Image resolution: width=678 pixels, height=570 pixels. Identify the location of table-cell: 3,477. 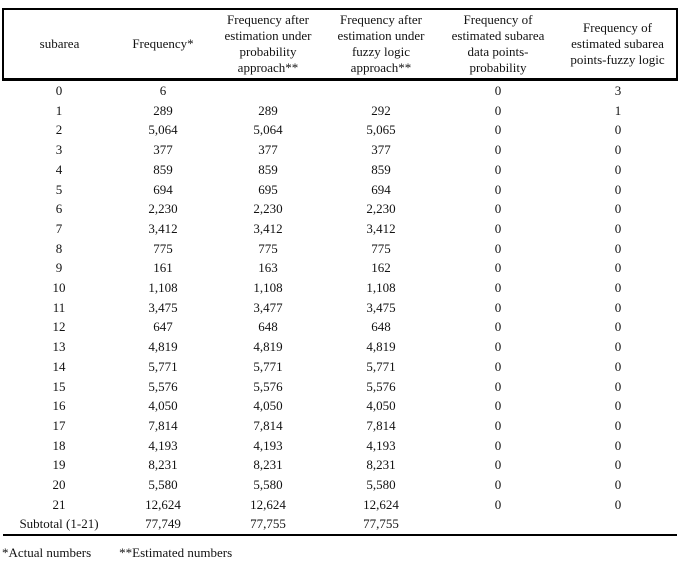
(268, 307).